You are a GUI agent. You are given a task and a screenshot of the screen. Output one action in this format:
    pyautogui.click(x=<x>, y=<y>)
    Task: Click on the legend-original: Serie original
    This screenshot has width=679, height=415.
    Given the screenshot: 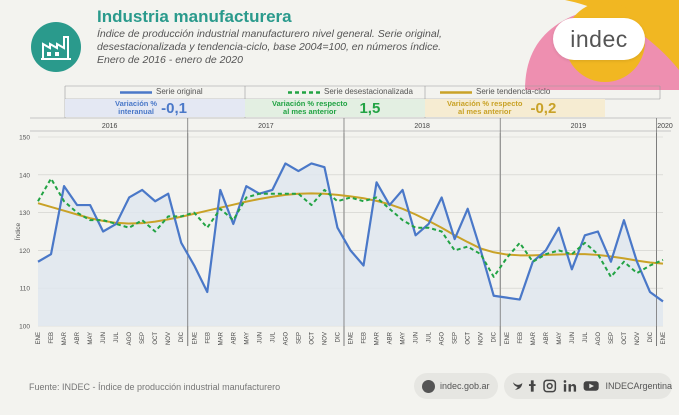 What is the action you would take?
    pyautogui.click(x=179, y=91)
    